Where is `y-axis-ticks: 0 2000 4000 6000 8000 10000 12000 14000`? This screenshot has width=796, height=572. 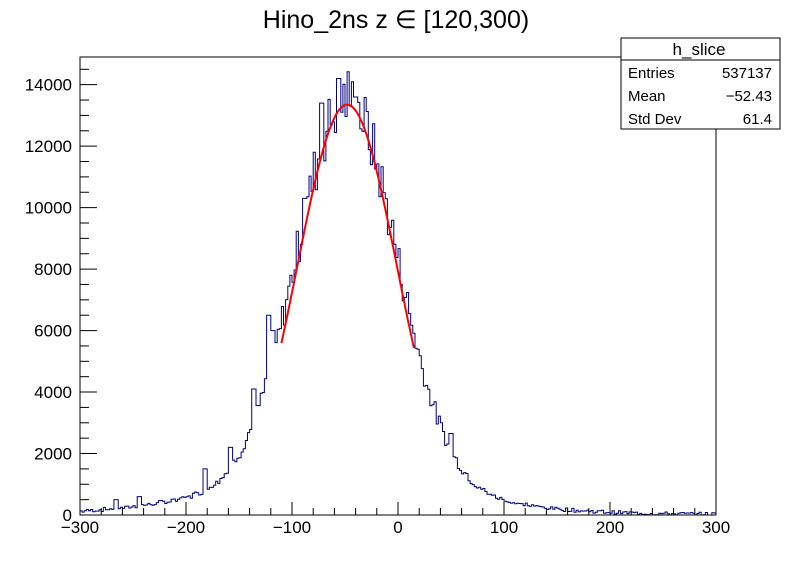
y-axis-ticks: 0 2000 4000 6000 8000 10000 12000 14000 is located at coordinates (61, 296).